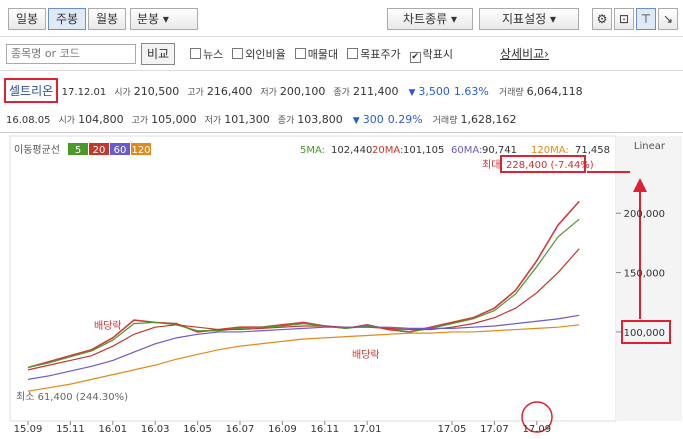 The image size is (683, 439). Describe the element at coordinates (375, 91) in the screenshot. I see `field-value: 211,400` at that location.